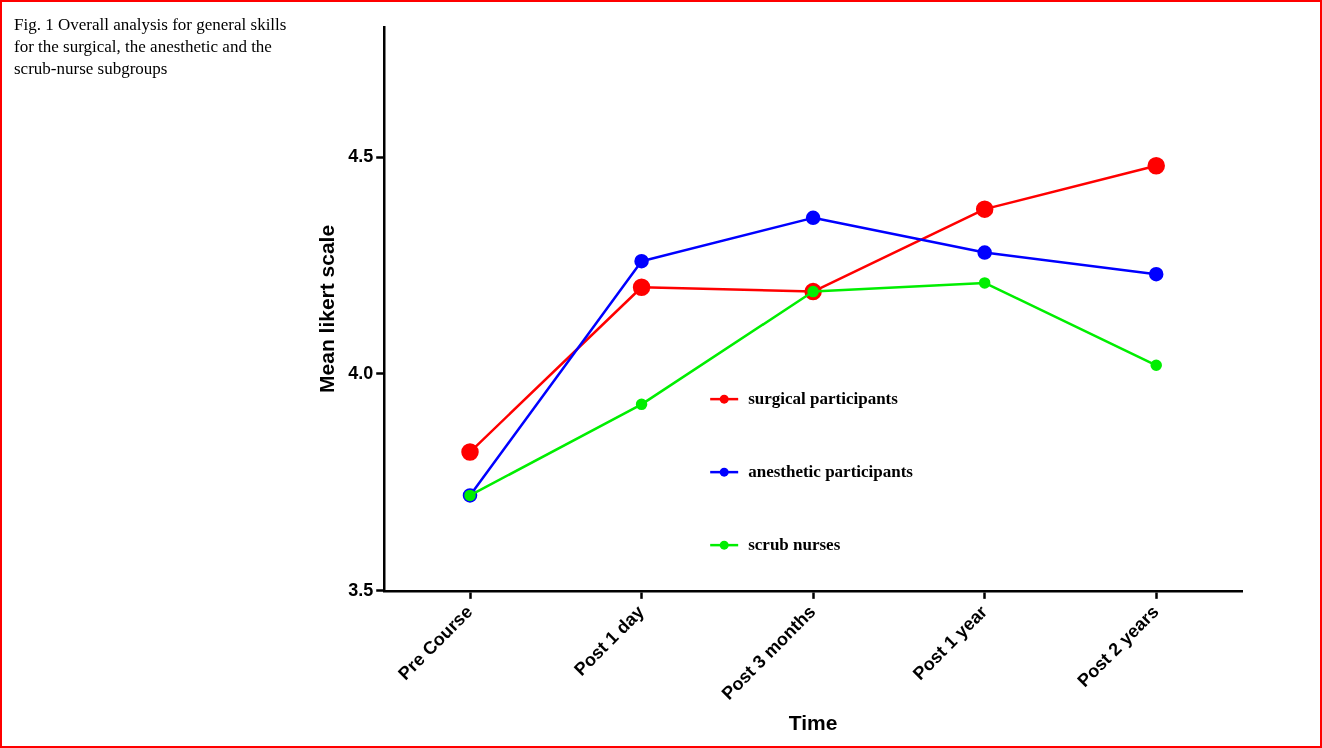 The height and width of the screenshot is (748, 1322). Describe the element at coordinates (823, 398) in the screenshot. I see `legend-label: surgical participants` at that location.